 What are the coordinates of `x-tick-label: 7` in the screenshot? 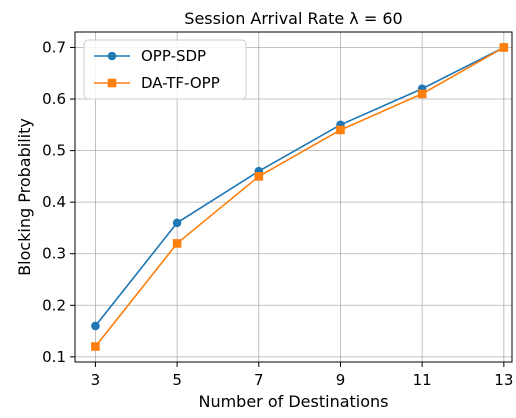 It's located at (259, 380).